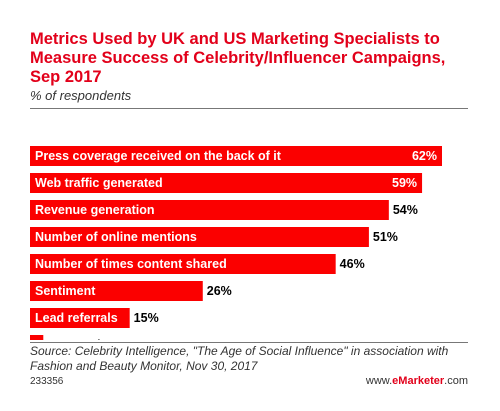  Describe the element at coordinates (146, 318) in the screenshot. I see `value-label-6: 15%` at that location.